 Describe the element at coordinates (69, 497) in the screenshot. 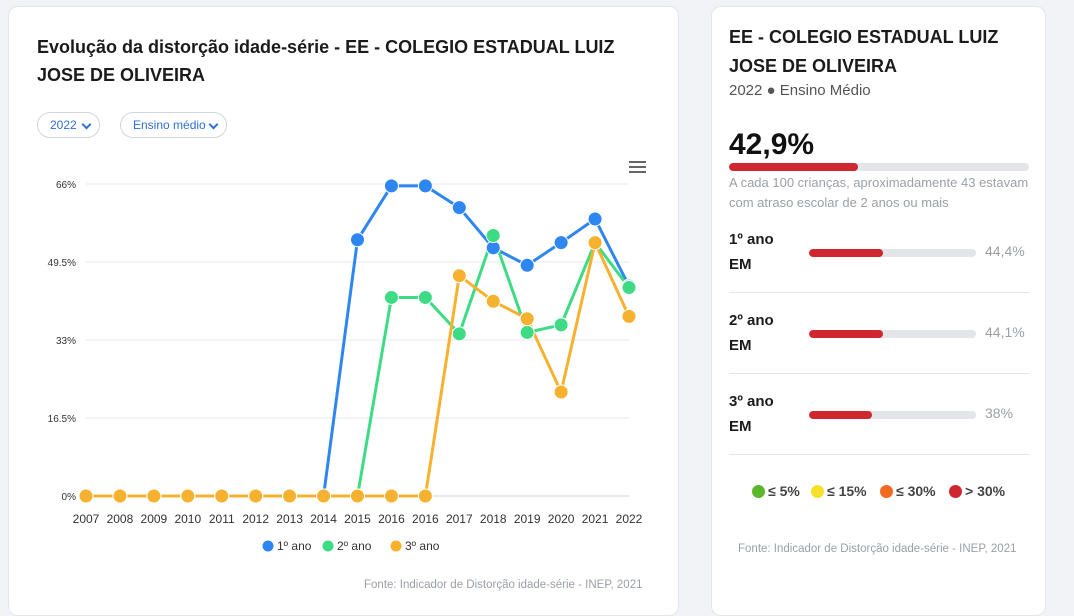

I see `y-tick-label: 0%` at that location.